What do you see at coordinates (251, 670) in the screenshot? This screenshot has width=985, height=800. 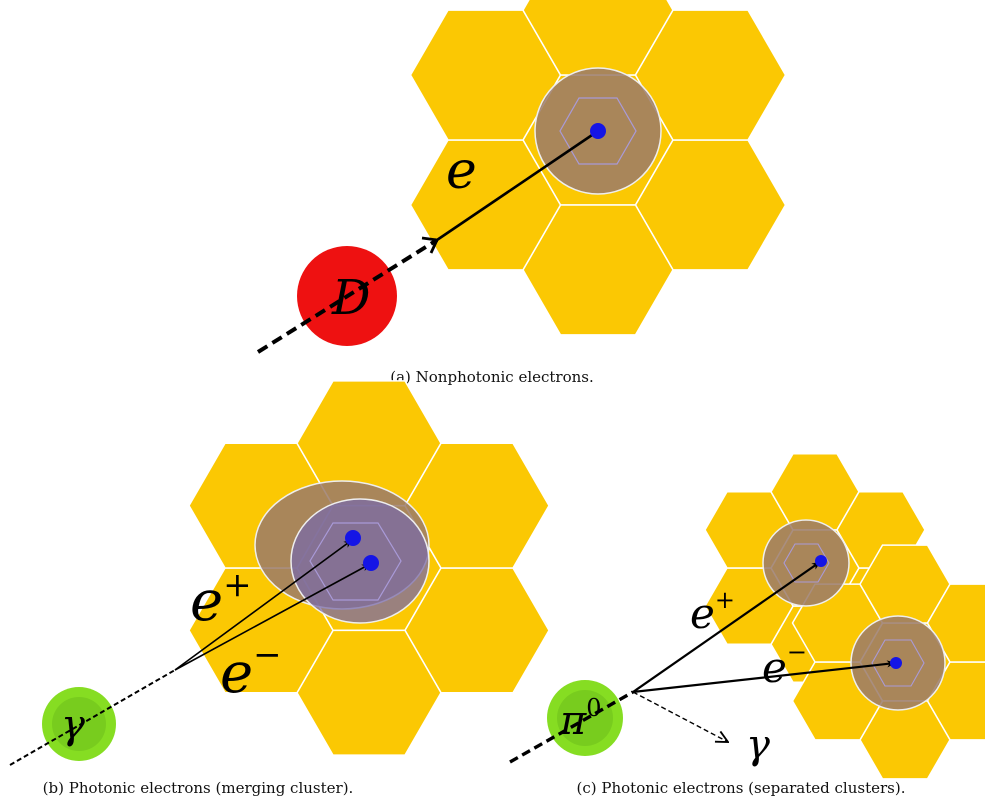 I see `electron-label-b: e−` at bounding box center [251, 670].